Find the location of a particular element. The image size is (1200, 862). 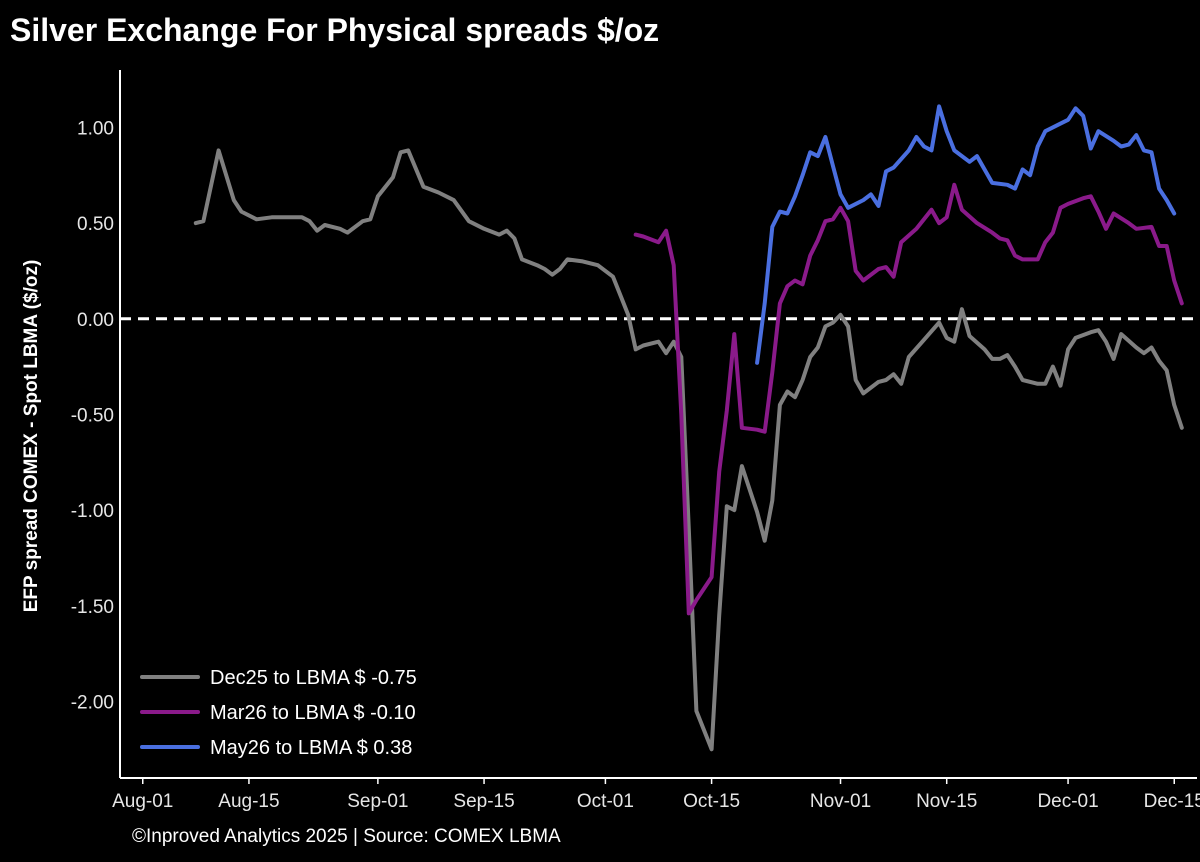

x-tick-label: Aug-15 is located at coordinates (248, 801).